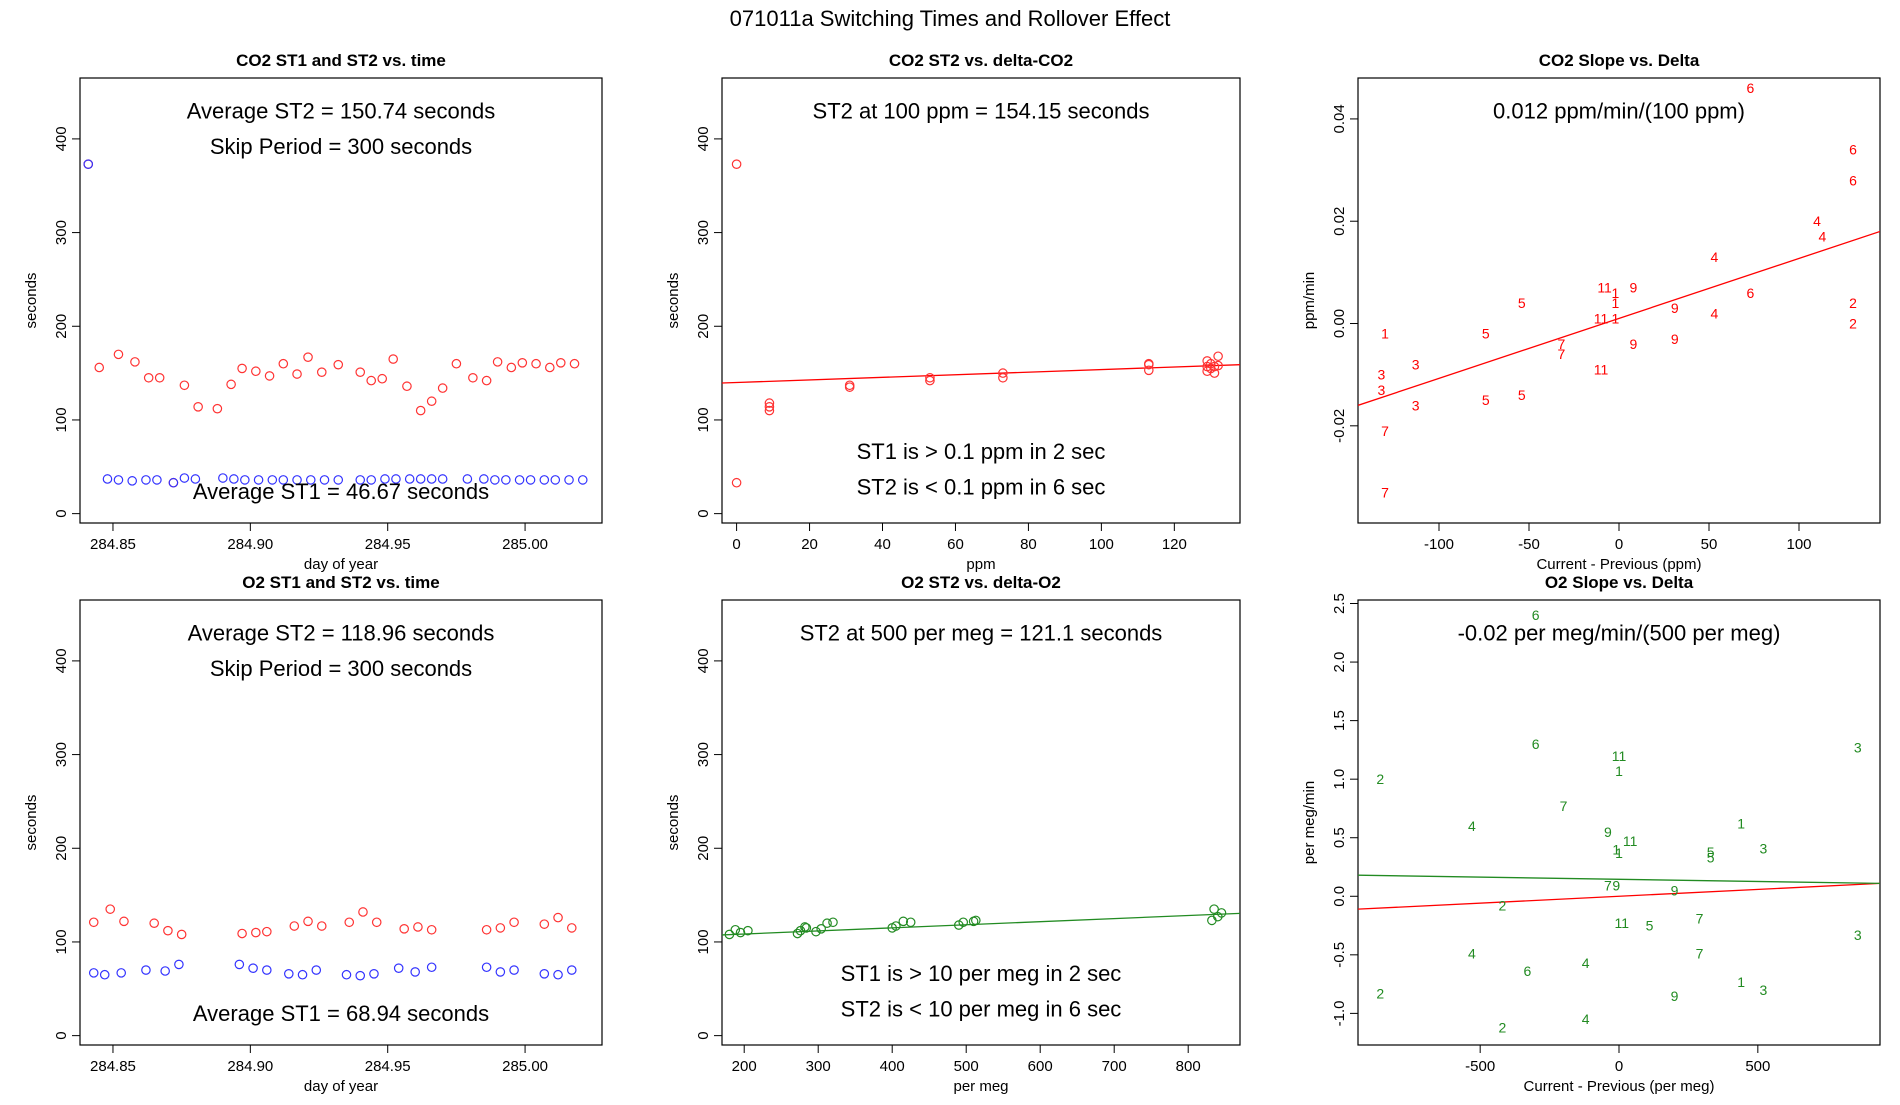 The width and height of the screenshot is (1900, 1105). What do you see at coordinates (1040, 1066) in the screenshot?
I see `x-tick-label: 600` at bounding box center [1040, 1066].